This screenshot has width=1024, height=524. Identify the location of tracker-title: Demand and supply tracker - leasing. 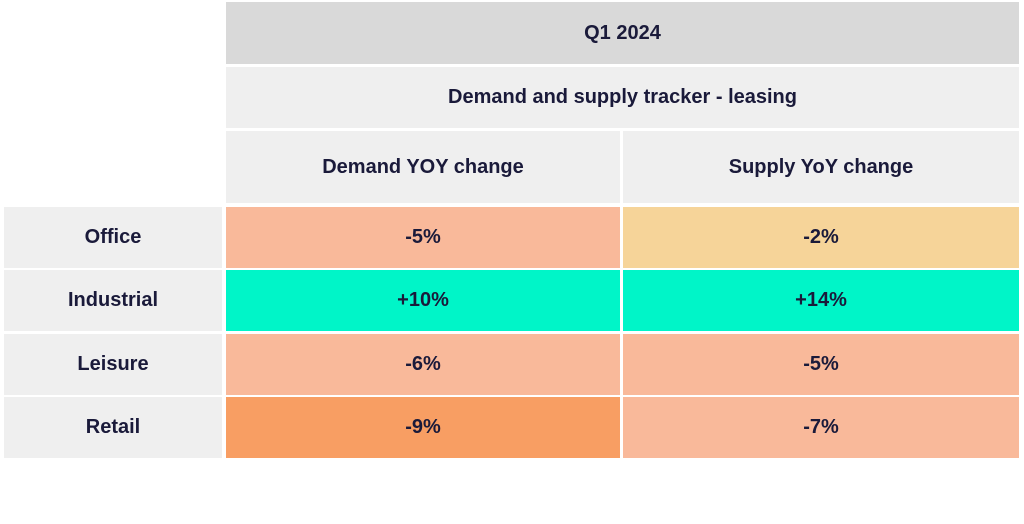
(622, 97).